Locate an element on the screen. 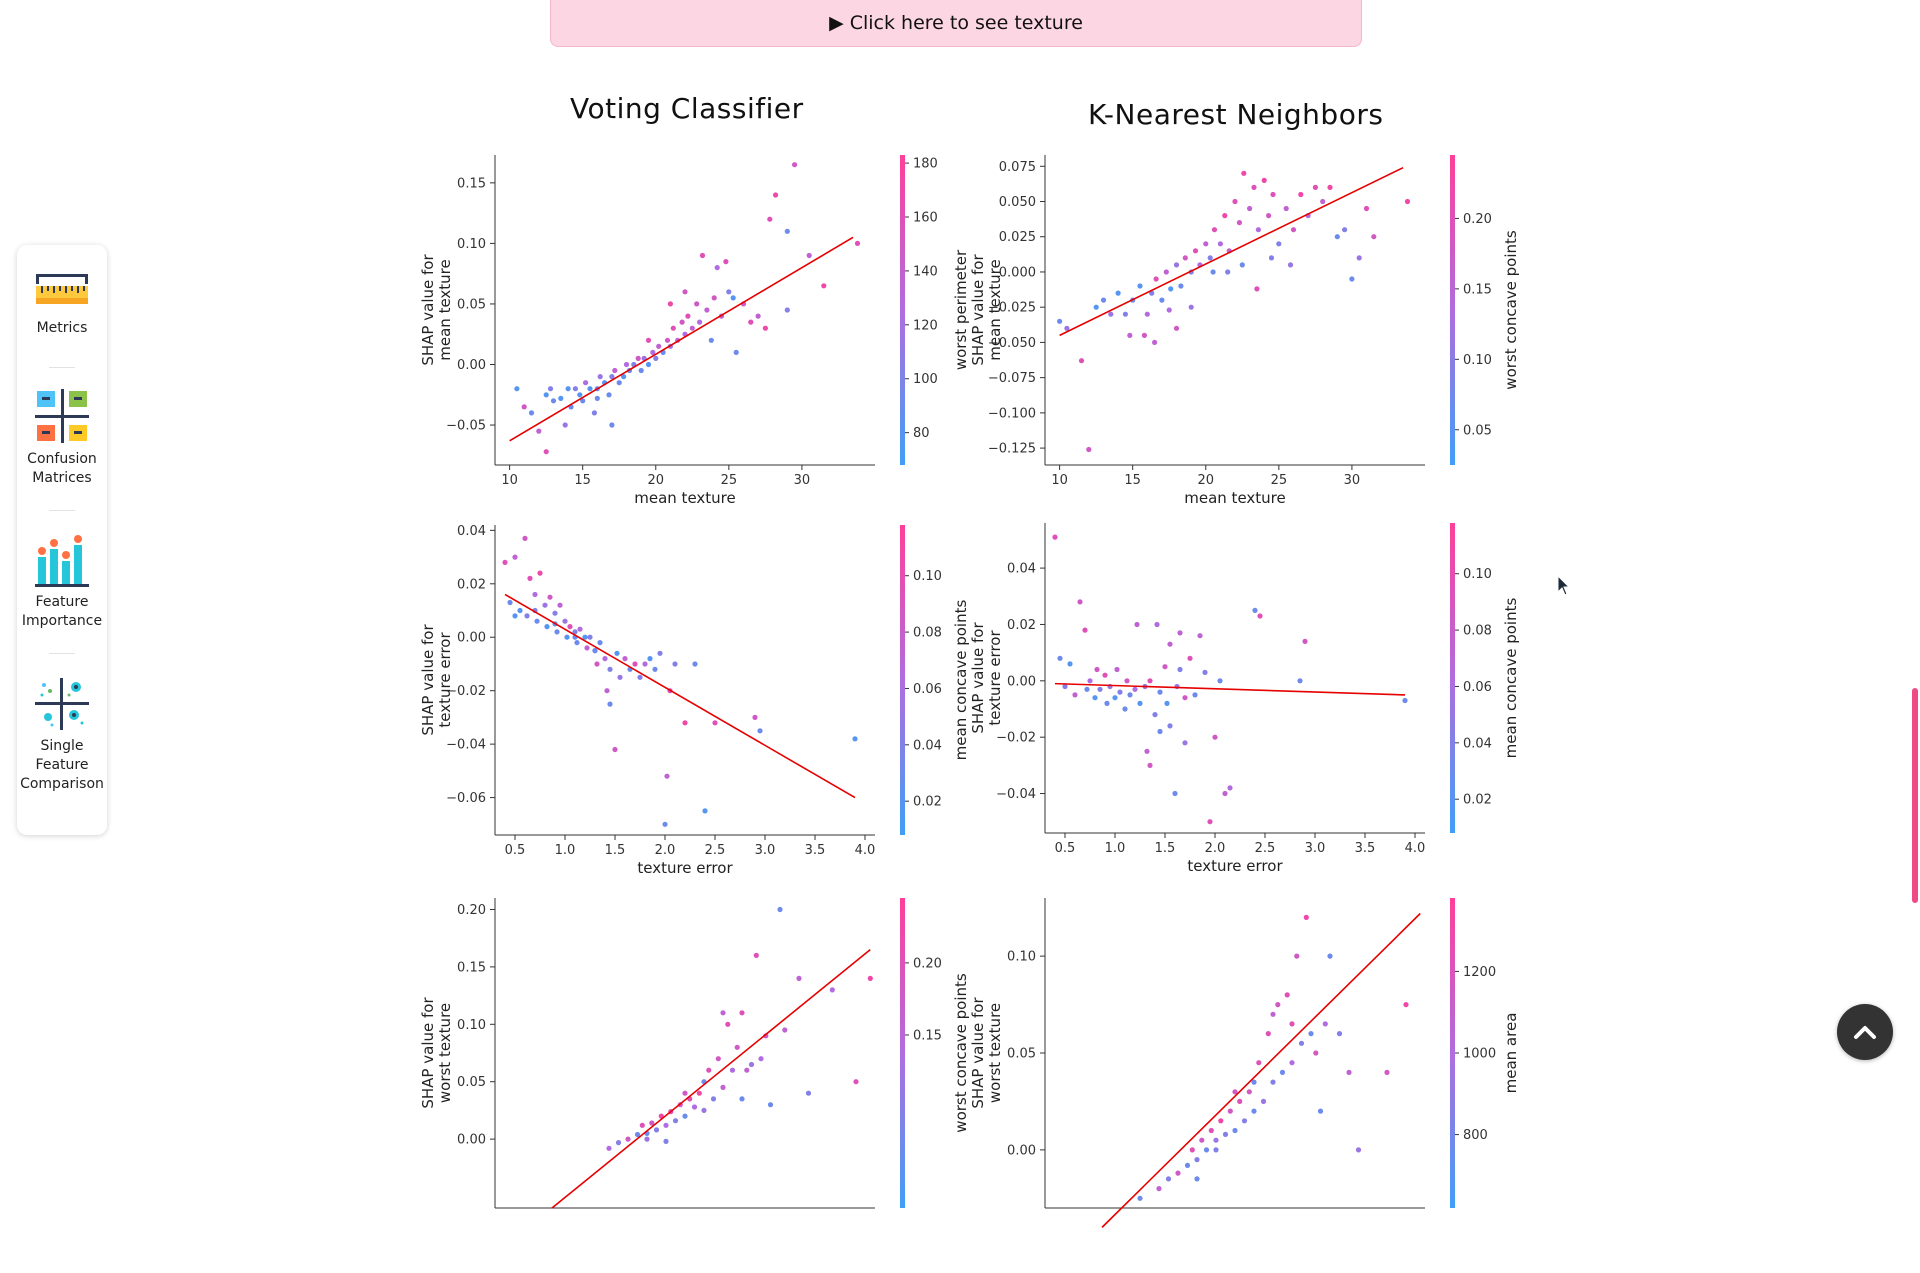 The width and height of the screenshot is (1920, 1273). y-tick-label: 0.050 is located at coordinates (1017, 202).